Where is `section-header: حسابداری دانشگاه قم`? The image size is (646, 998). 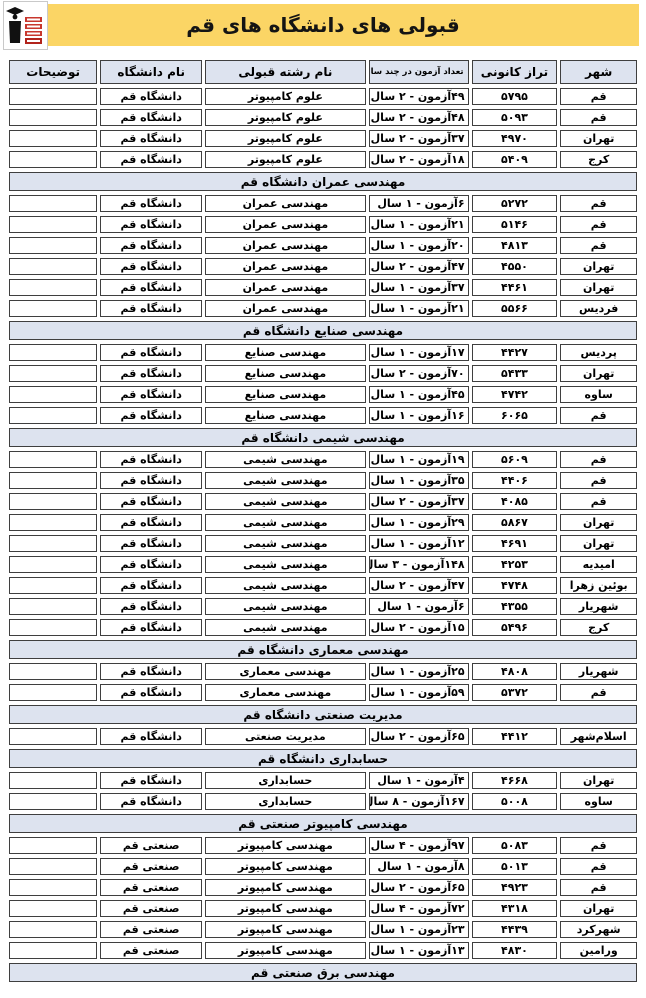
section-header: حسابداری دانشگاه قم is located at coordinates (323, 758).